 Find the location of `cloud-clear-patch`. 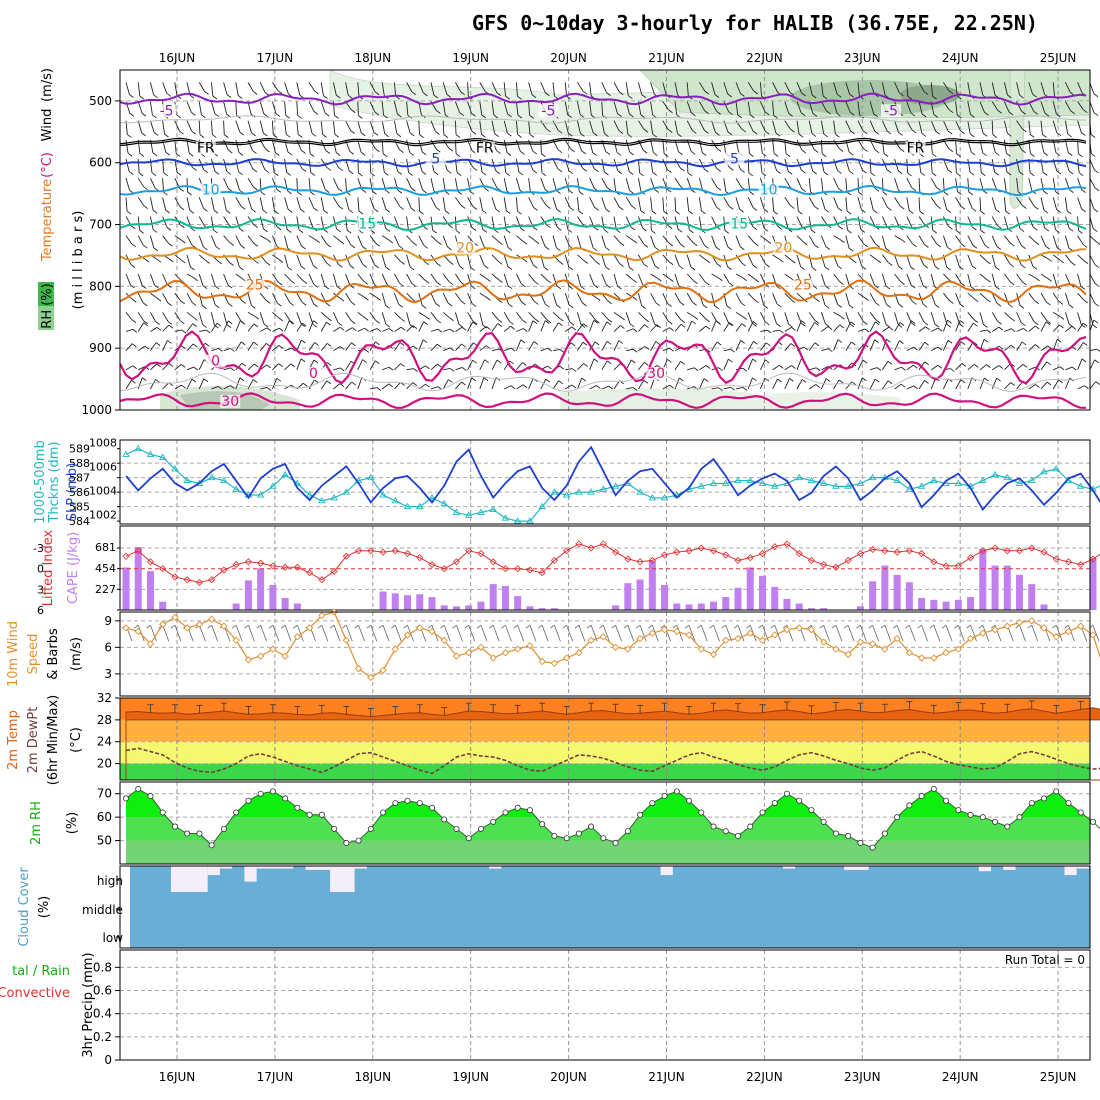

cloud-clear-patch is located at coordinates (666, 871).